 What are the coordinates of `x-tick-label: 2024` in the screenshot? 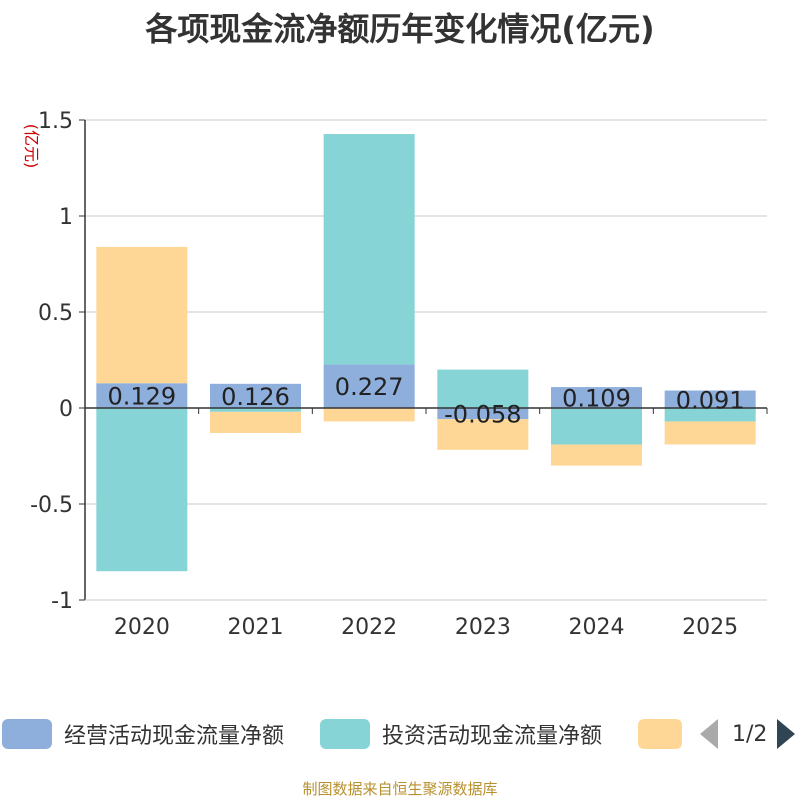 It's located at (597, 627).